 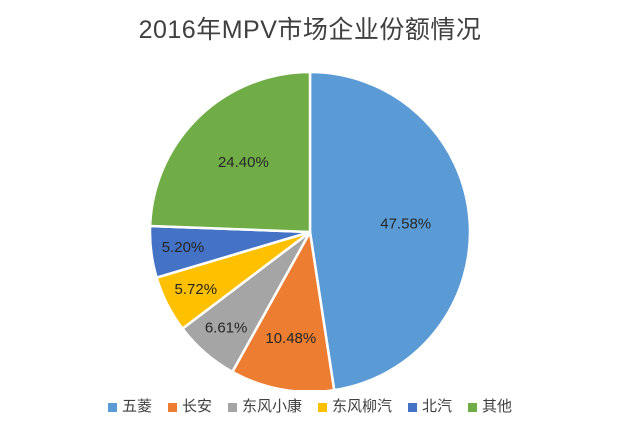 I want to click on legend-item-label: 长安, so click(x=196, y=406).